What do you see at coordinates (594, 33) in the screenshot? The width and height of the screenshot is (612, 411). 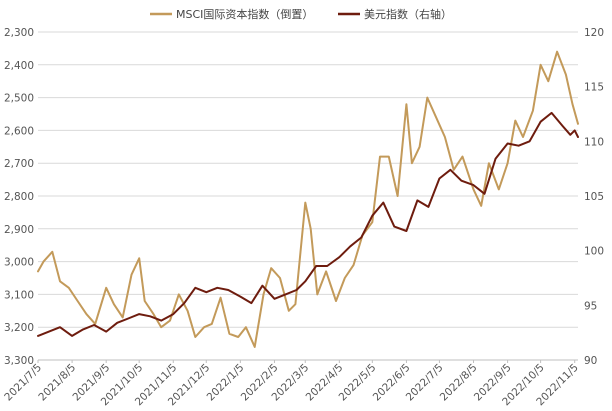 I see `right-tick-label: 120` at bounding box center [594, 33].